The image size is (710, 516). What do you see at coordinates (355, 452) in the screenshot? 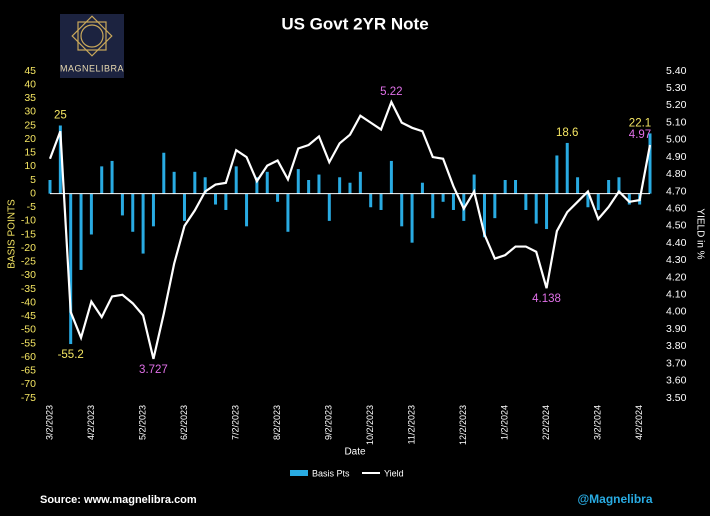
I see `x-axis-title: Date` at bounding box center [355, 452].